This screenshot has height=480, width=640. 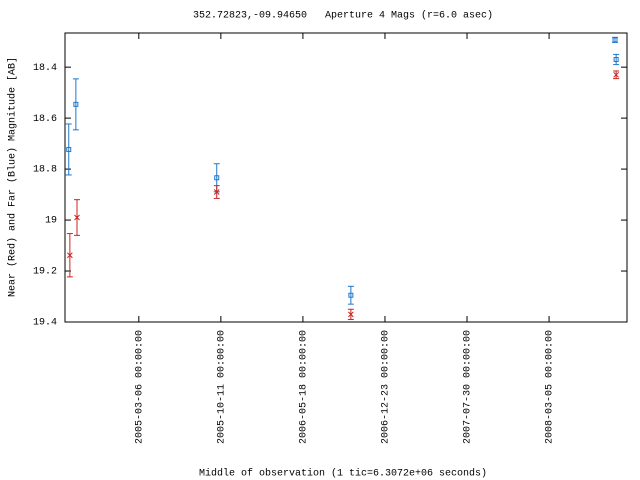 What do you see at coordinates (468, 387) in the screenshot?
I see `x-tick-label: 2007-07-30 00:00:00` at bounding box center [468, 387].